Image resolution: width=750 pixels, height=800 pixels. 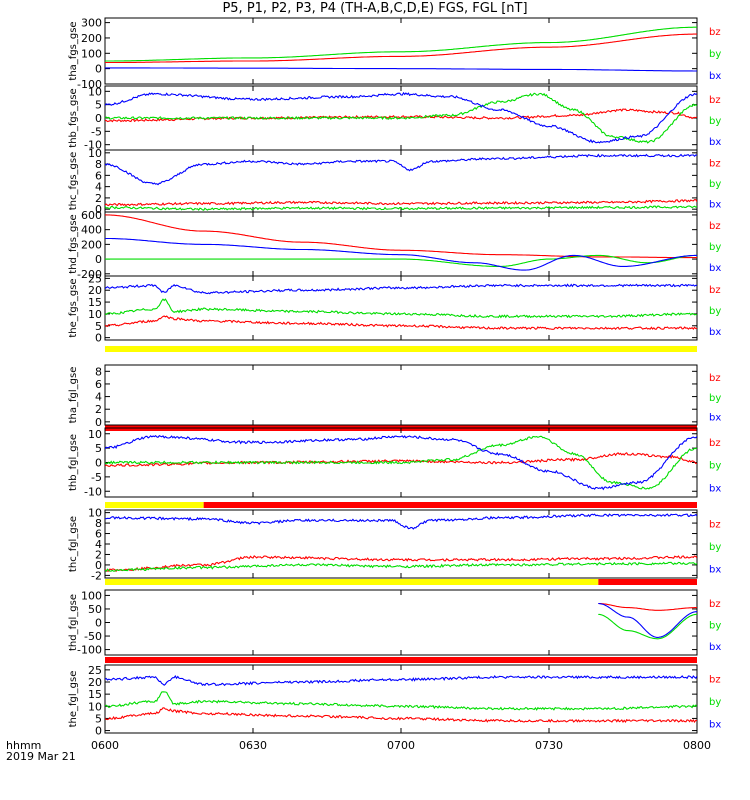 What do you see at coordinates (91, 215) in the screenshot?
I see `y-tick-label: 600` at bounding box center [91, 215].